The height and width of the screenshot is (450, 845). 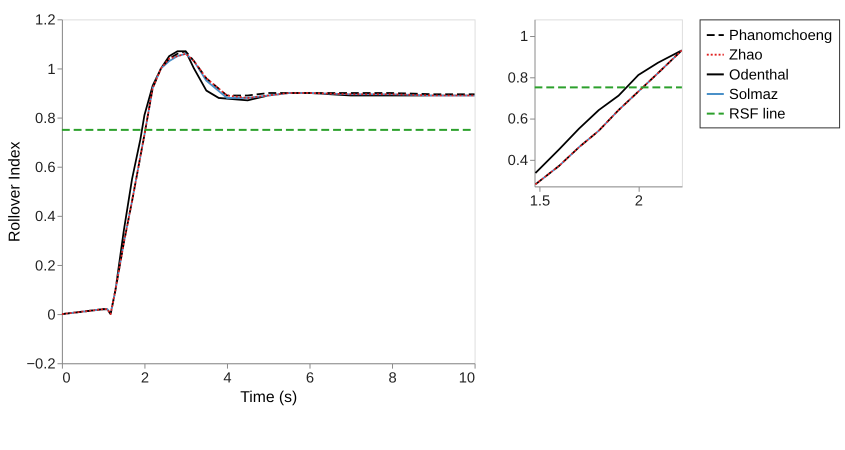 What do you see at coordinates (780, 36) in the screenshot?
I see `legend-label: Phanomchoeng` at bounding box center [780, 36].